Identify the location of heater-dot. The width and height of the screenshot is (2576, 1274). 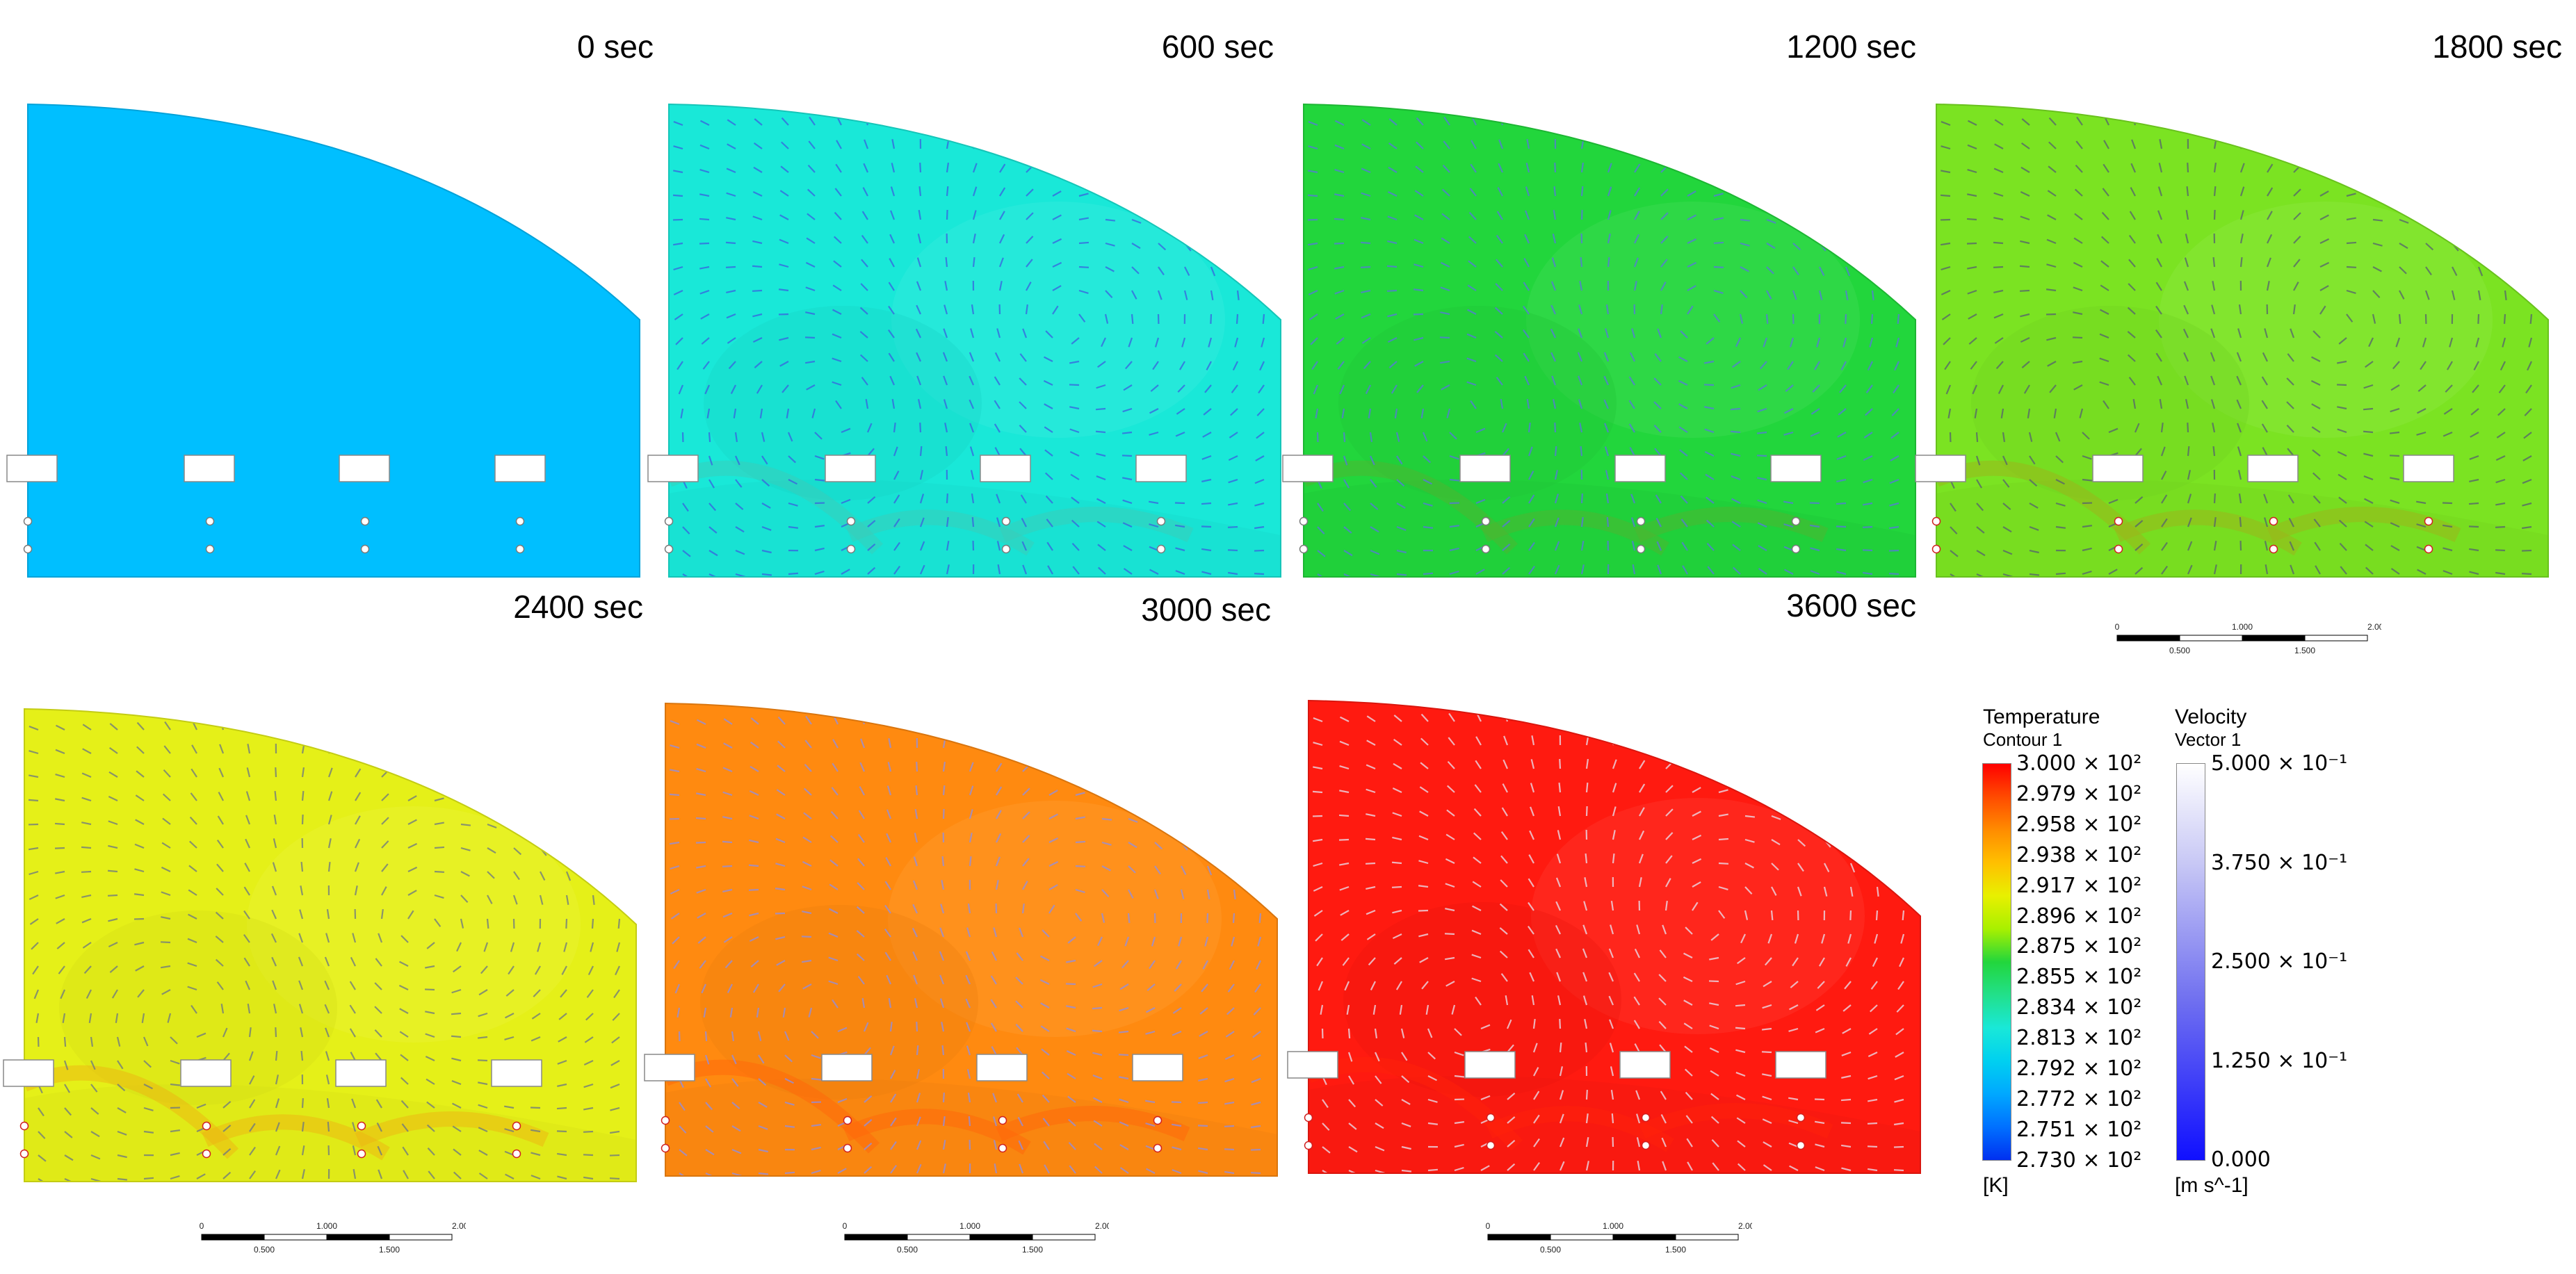
(28, 521).